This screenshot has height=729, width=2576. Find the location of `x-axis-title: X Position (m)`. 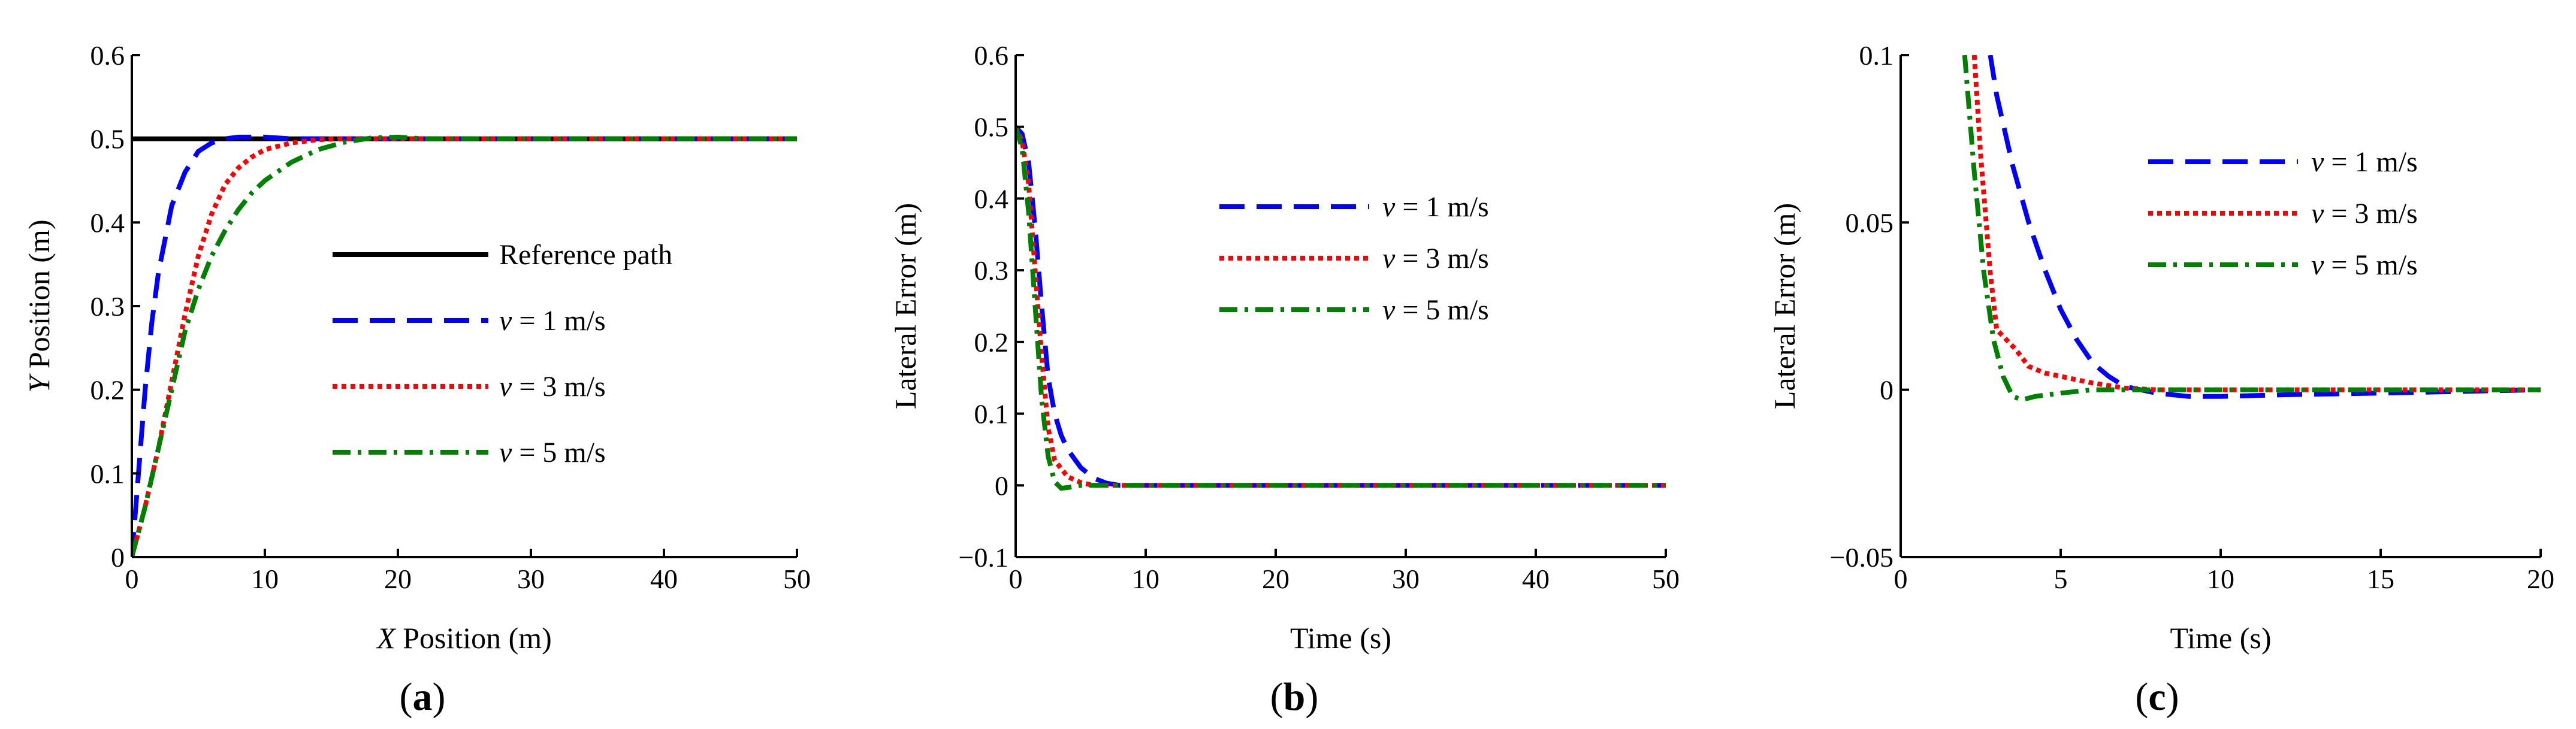

x-axis-title: X Position (m) is located at coordinates (464, 638).